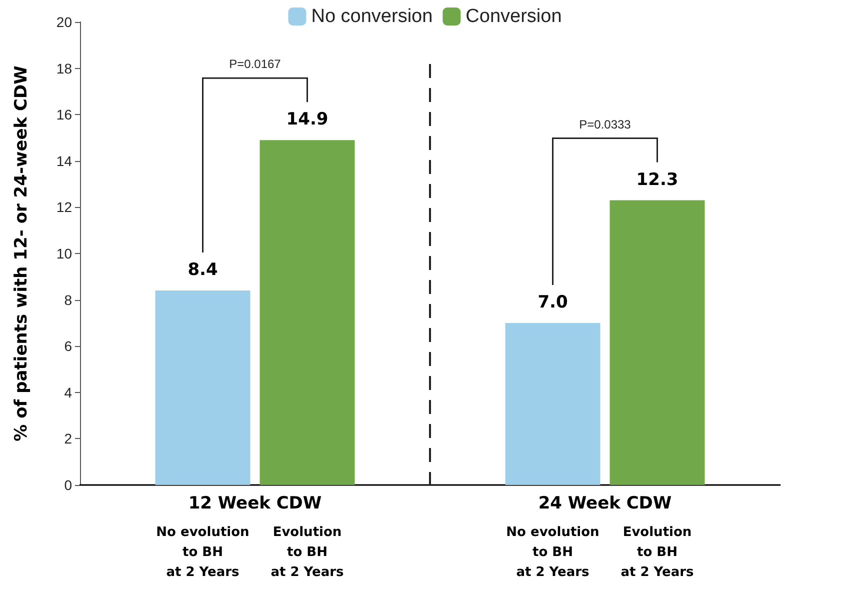 The image size is (850, 590). What do you see at coordinates (64, 68) in the screenshot?
I see `y-tick-label: 18` at bounding box center [64, 68].